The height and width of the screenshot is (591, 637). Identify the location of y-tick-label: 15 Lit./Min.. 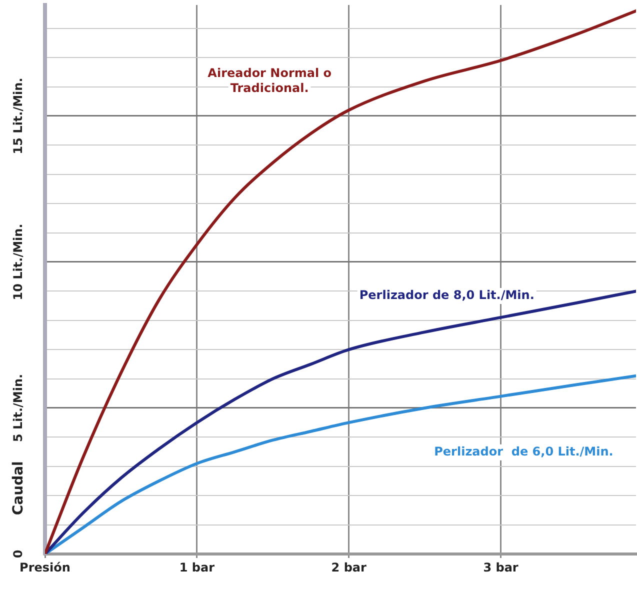
(18, 116).